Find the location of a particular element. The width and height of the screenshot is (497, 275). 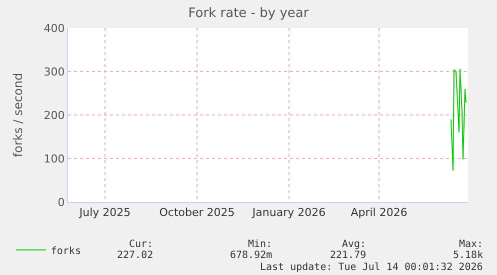

legend-label: forks is located at coordinates (65, 251).